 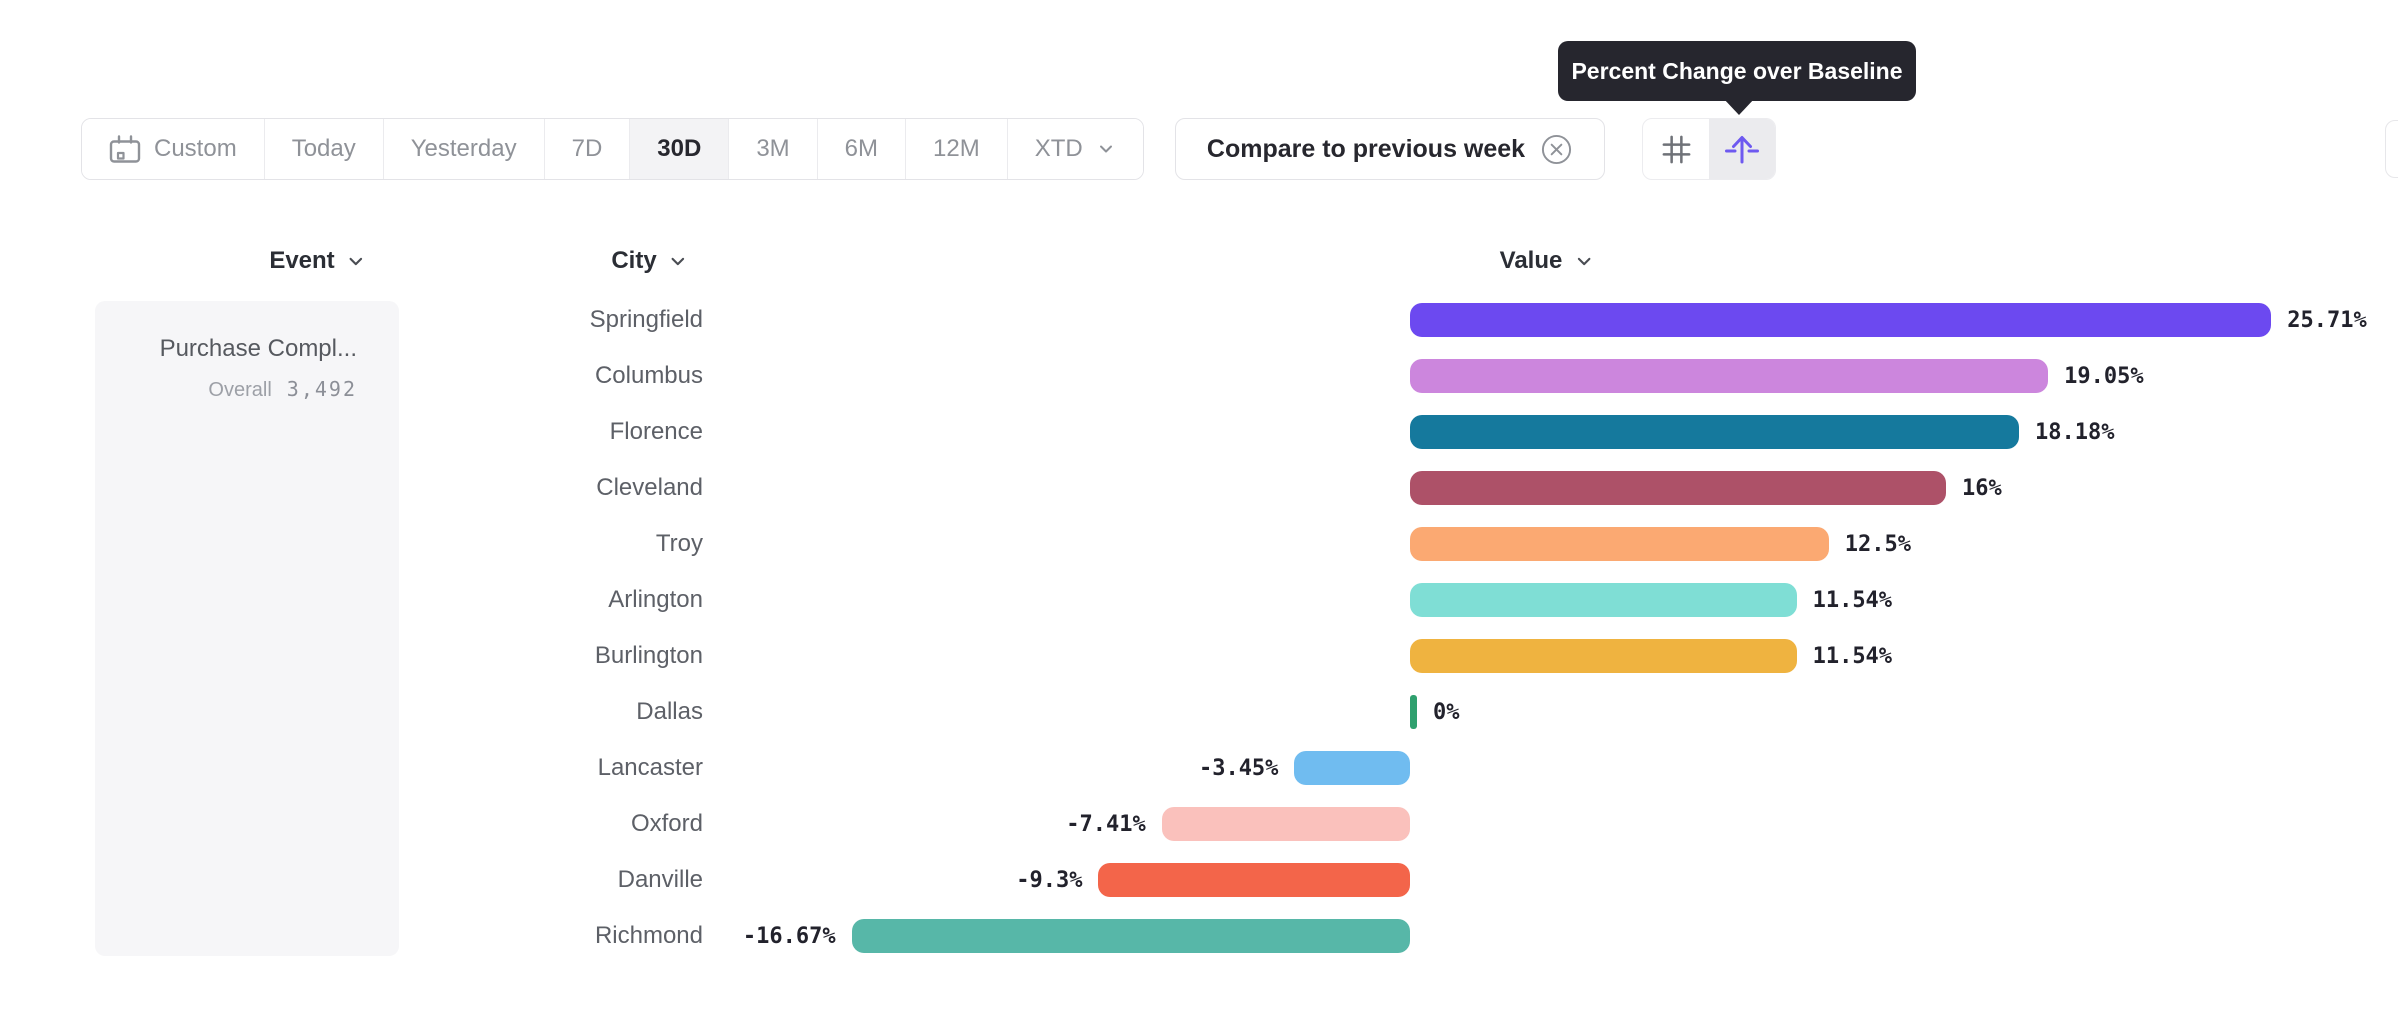 What do you see at coordinates (1877, 544) in the screenshot?
I see `value-label: 12.5%` at bounding box center [1877, 544].